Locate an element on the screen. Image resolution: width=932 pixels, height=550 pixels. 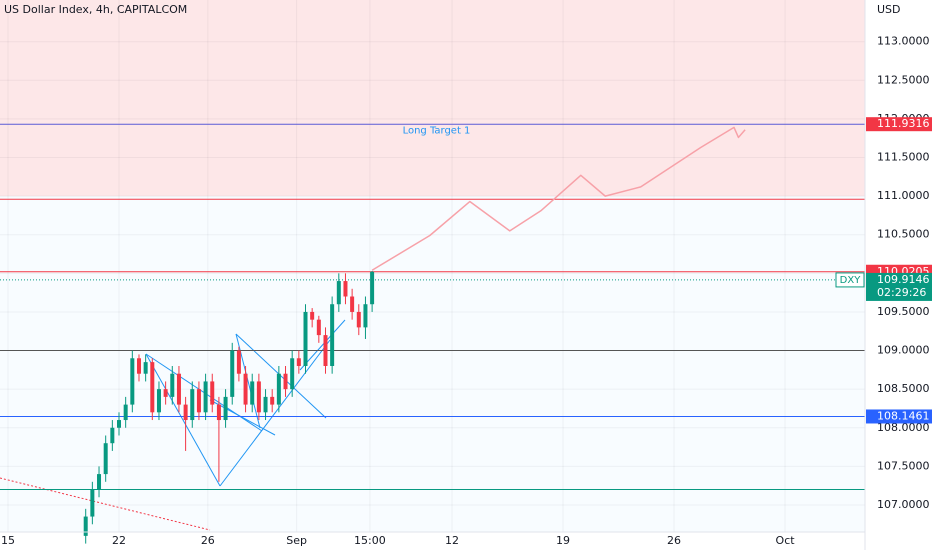
x-tick-label: 15 is located at coordinates (8, 540).